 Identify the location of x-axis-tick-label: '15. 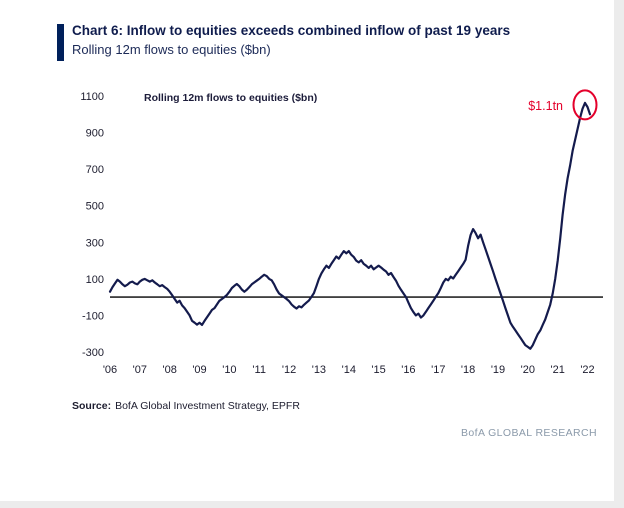
(378, 370).